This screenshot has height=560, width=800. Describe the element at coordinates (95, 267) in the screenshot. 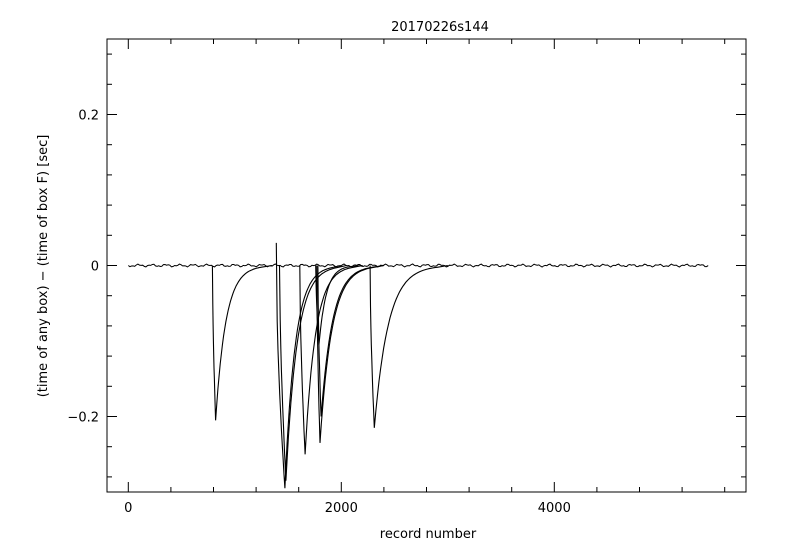

I see `y-tick-label: 0` at that location.